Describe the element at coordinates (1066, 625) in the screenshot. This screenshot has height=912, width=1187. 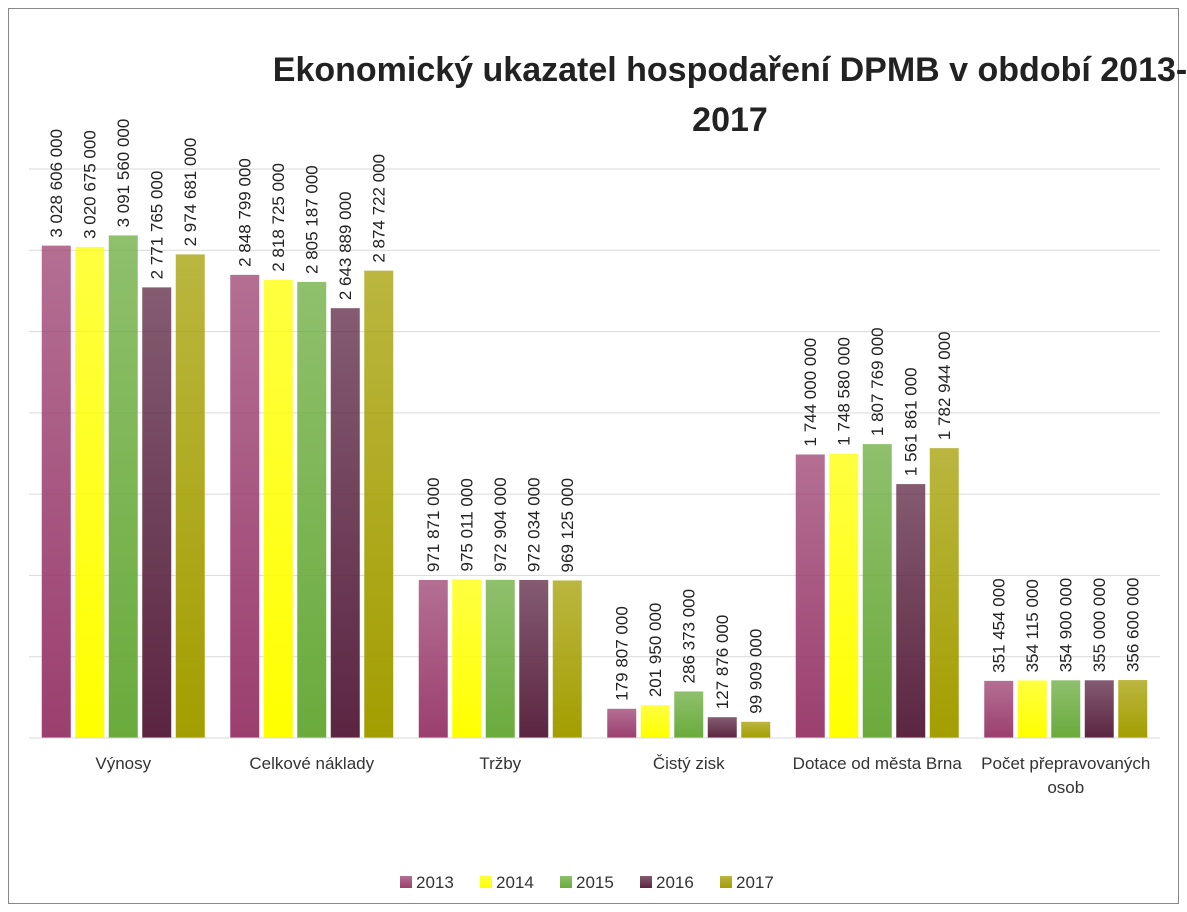
I see `data-label: 354 900 000` at that location.